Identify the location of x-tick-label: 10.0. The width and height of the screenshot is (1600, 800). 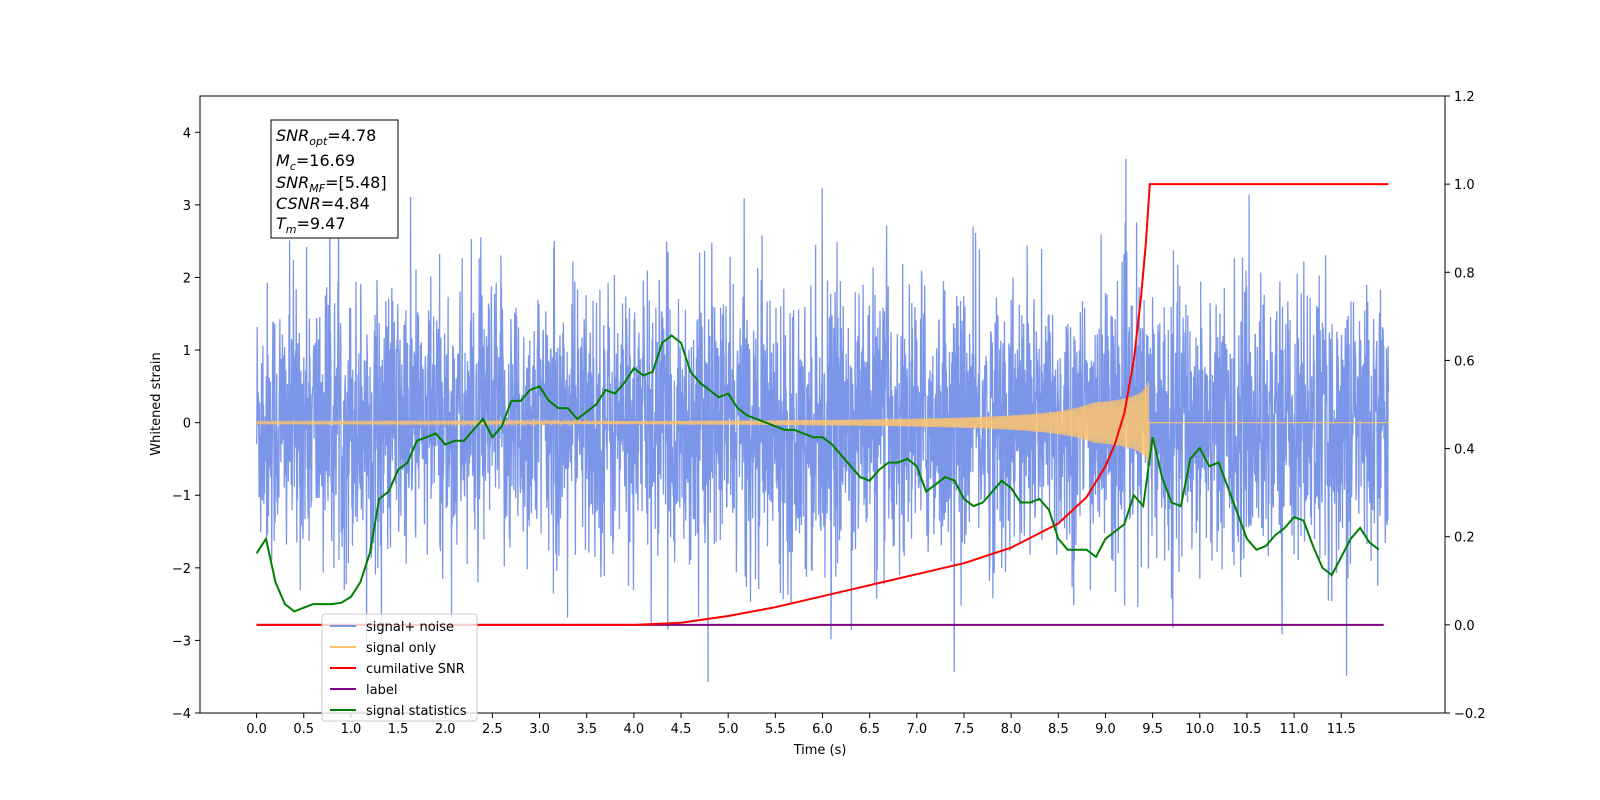
(1199, 729).